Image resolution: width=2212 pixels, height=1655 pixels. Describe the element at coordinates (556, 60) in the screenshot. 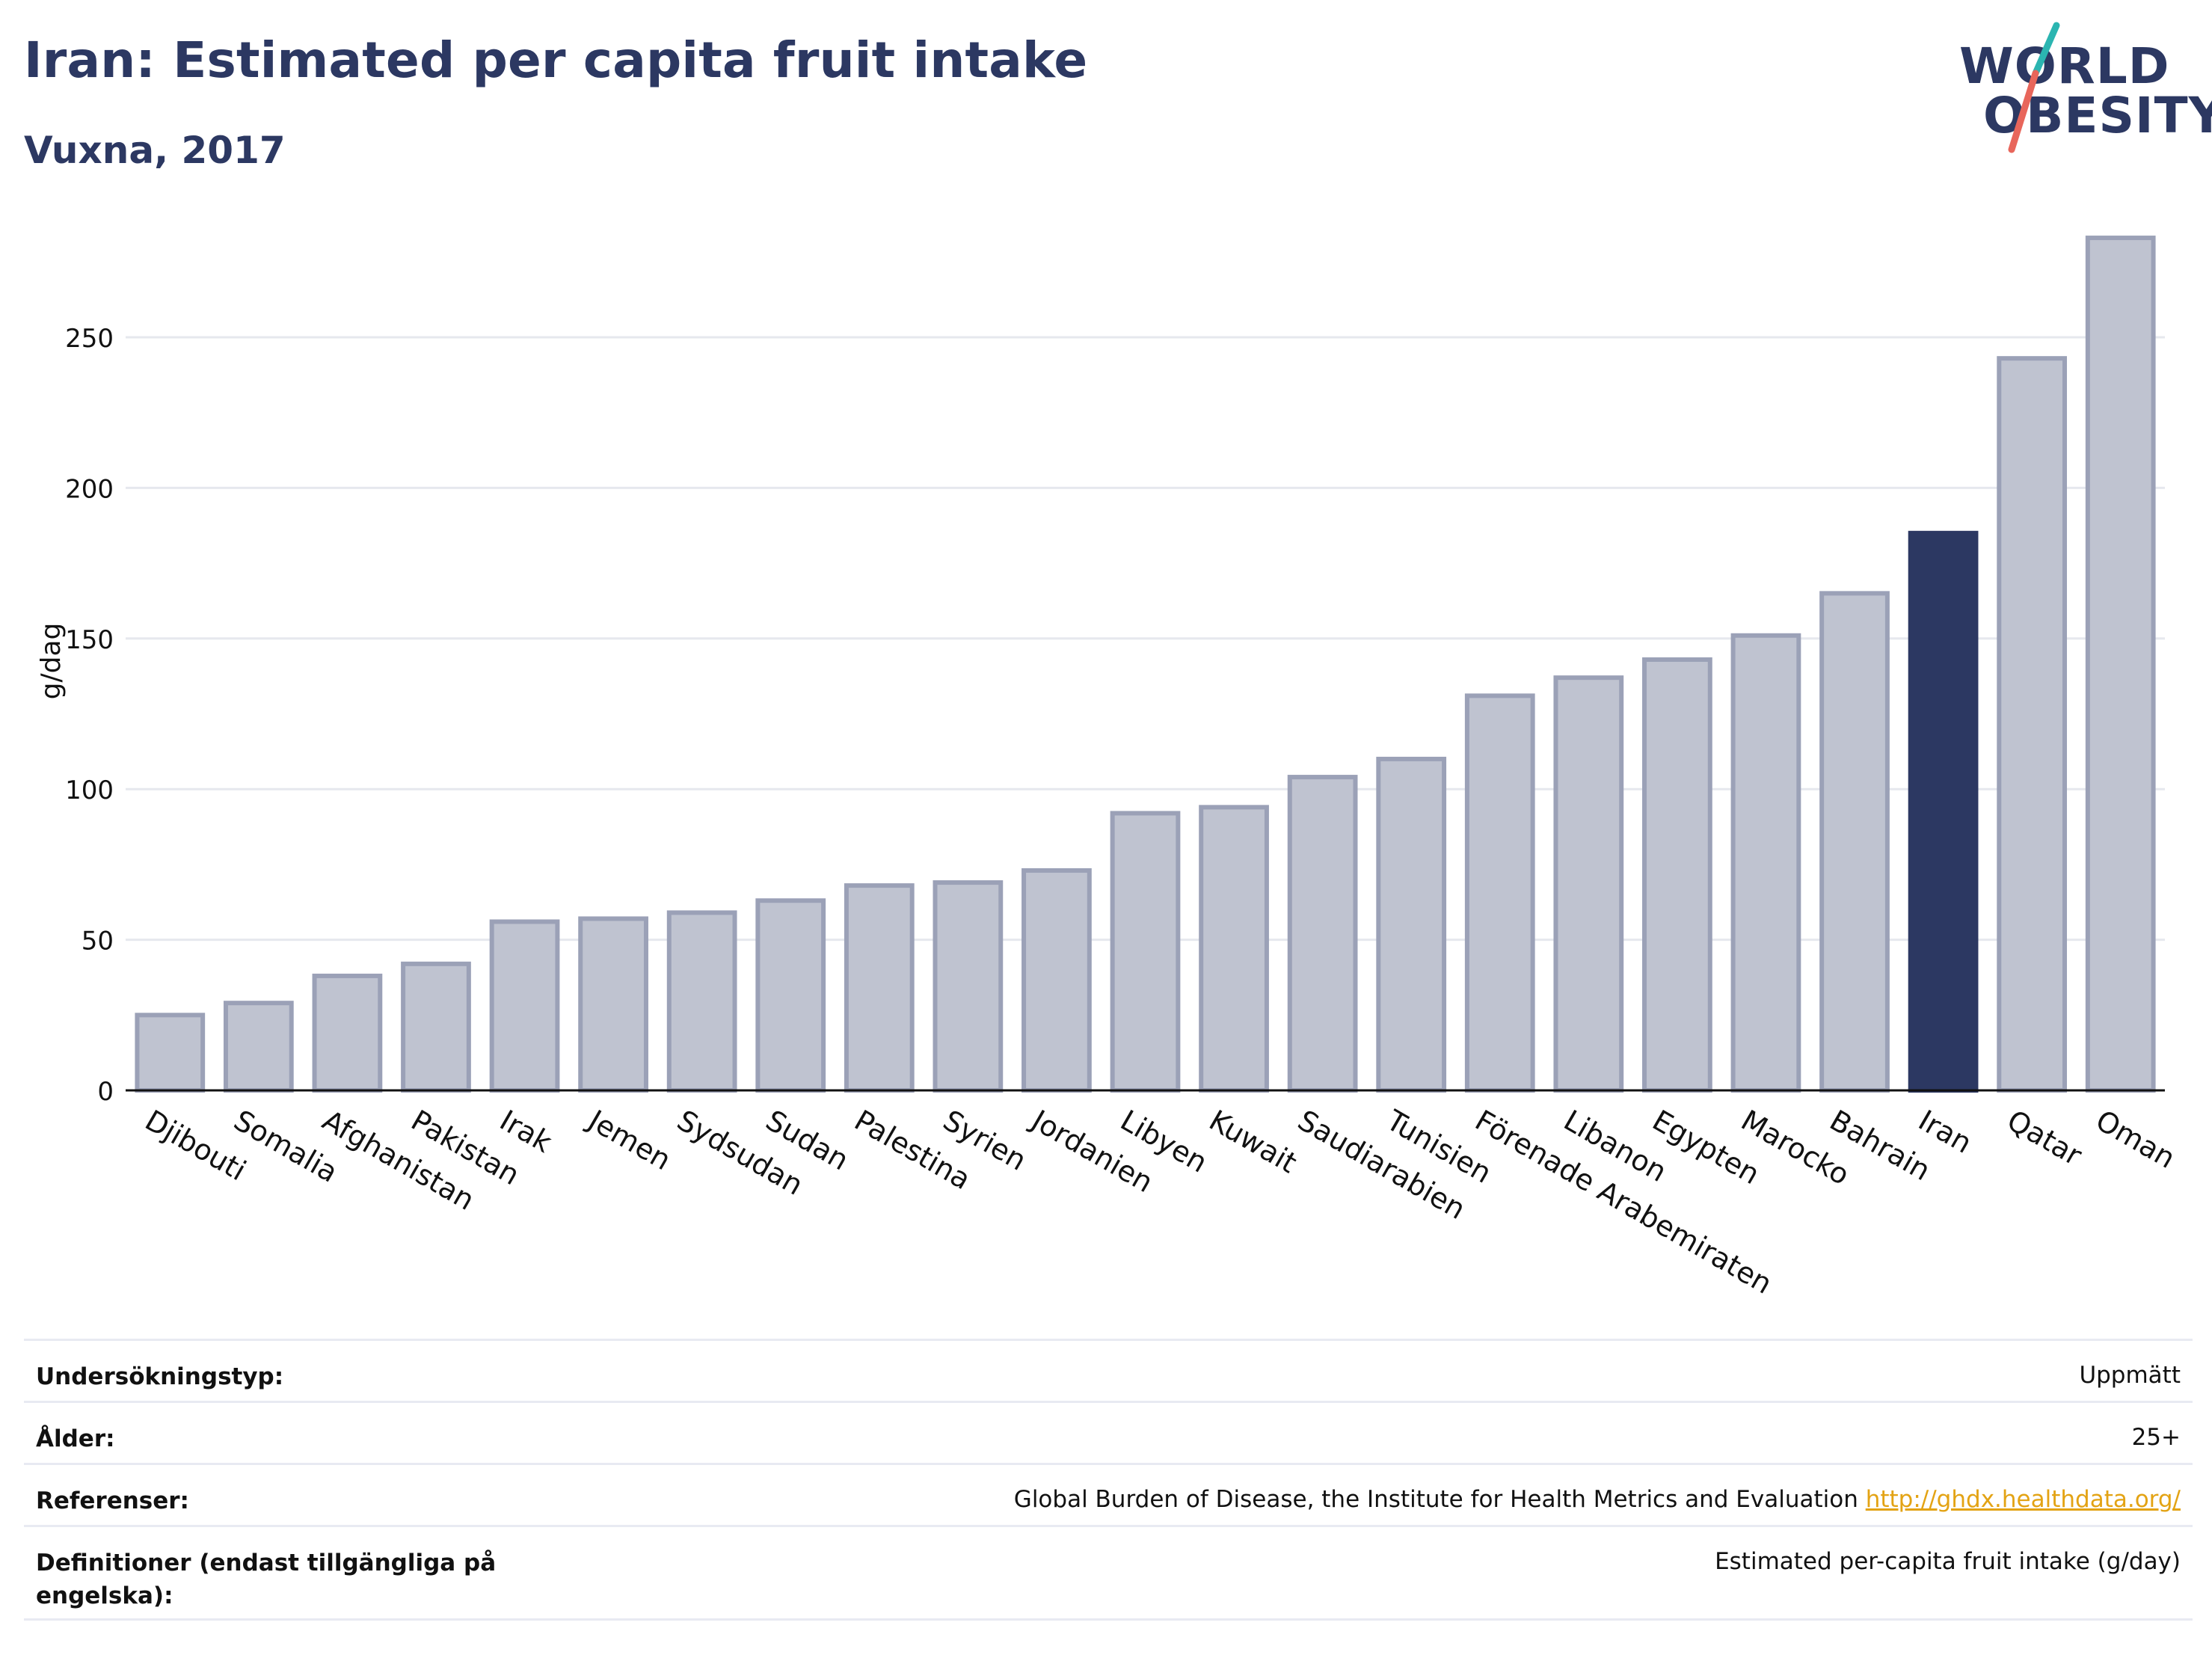

I see `chart-title: Iran: Estimated per capita fruit intake` at that location.